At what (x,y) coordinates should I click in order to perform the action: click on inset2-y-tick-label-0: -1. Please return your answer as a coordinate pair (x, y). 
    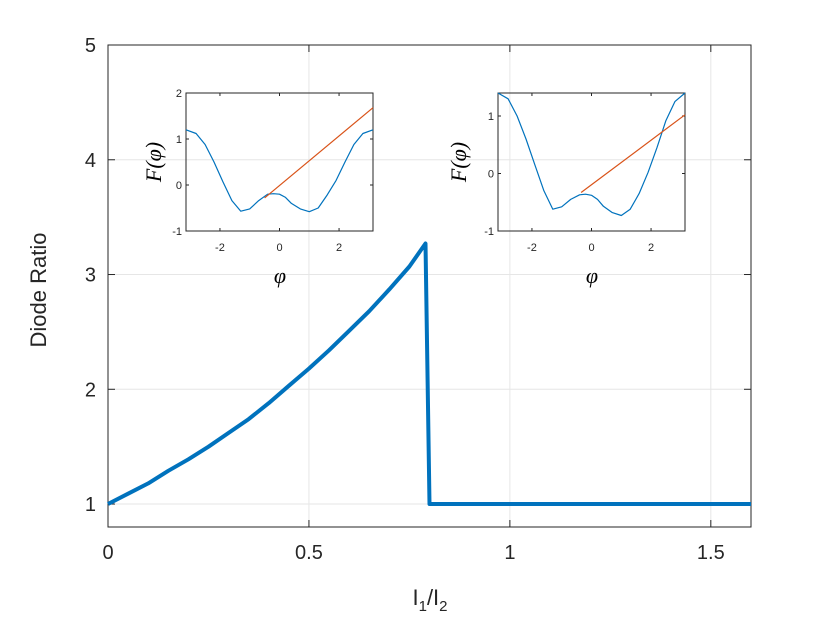
    Looking at the image, I should click on (489, 232).